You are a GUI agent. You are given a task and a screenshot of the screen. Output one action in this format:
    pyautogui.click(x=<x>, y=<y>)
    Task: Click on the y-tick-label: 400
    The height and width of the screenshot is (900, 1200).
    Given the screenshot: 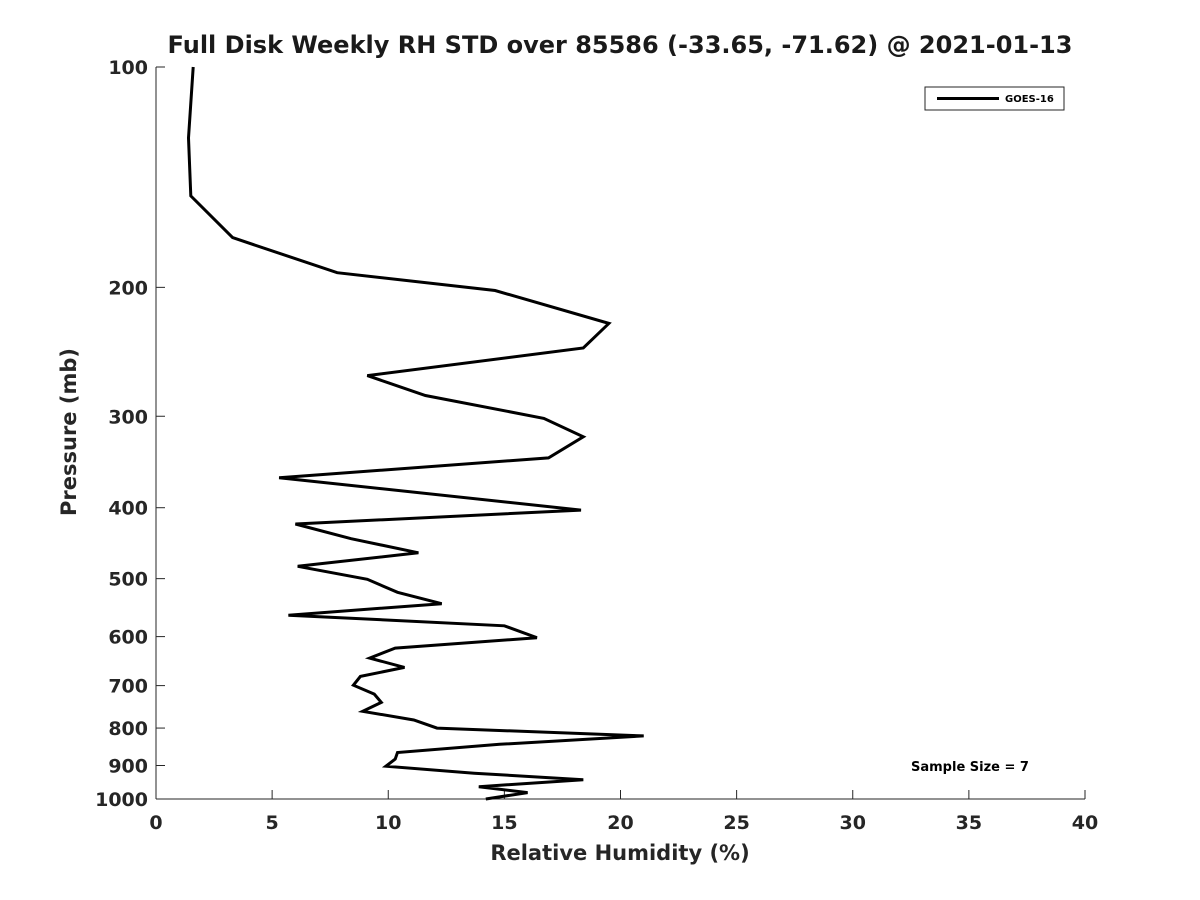 What is the action you would take?
    pyautogui.click(x=128, y=509)
    